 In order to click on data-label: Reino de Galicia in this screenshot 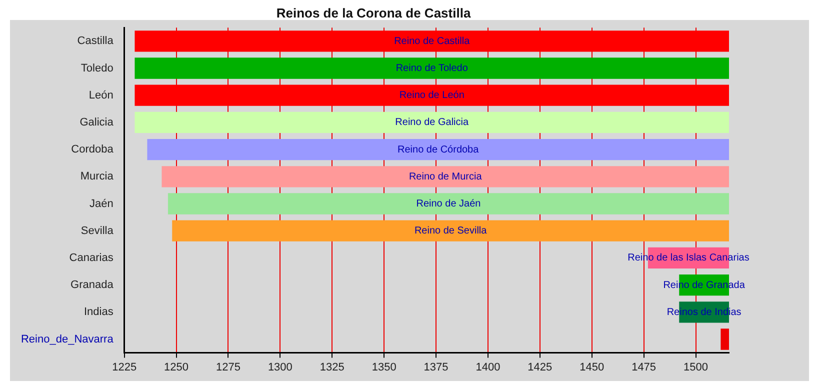, I will do `click(432, 122)`.